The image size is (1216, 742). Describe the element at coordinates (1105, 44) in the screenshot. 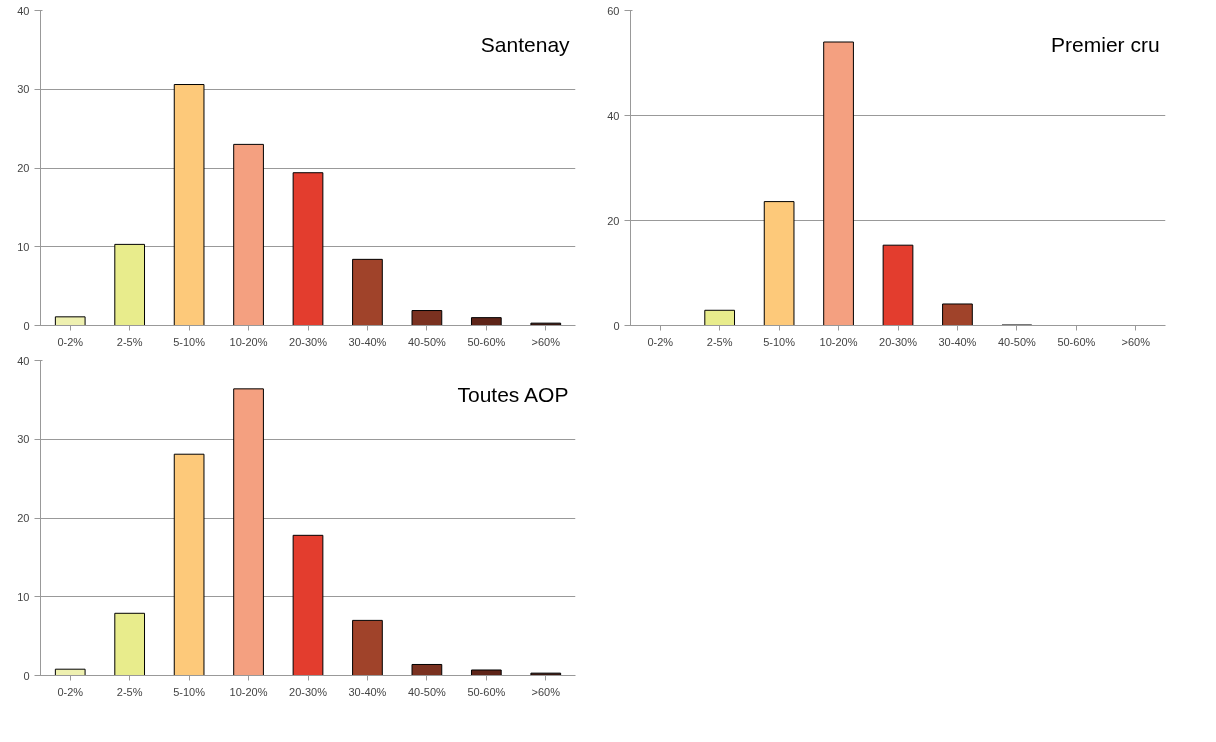

I see `text: Premier cru` at that location.